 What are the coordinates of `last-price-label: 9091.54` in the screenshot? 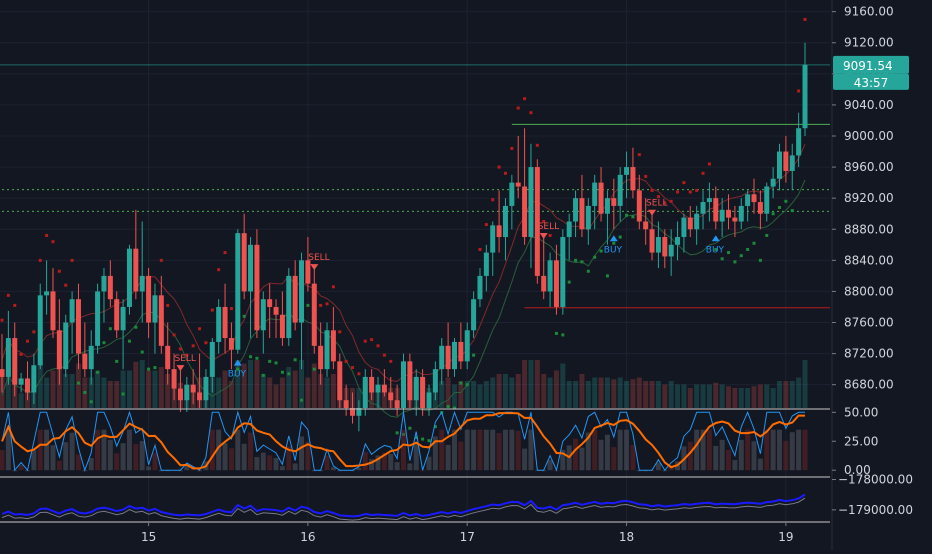 It's located at (868, 66).